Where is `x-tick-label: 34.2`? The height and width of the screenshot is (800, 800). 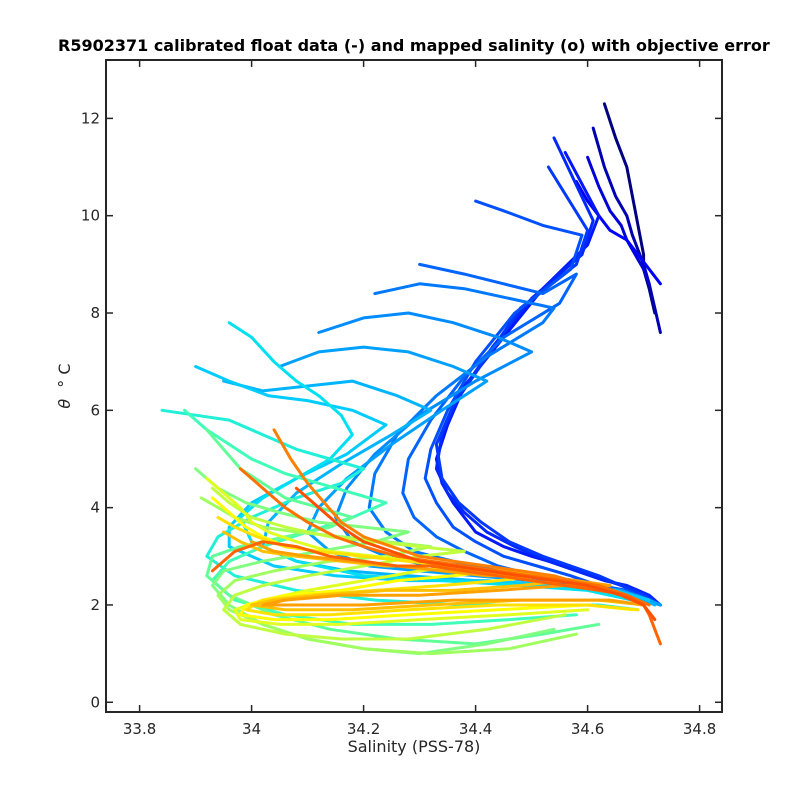 x-tick-label: 34.2 is located at coordinates (363, 729).